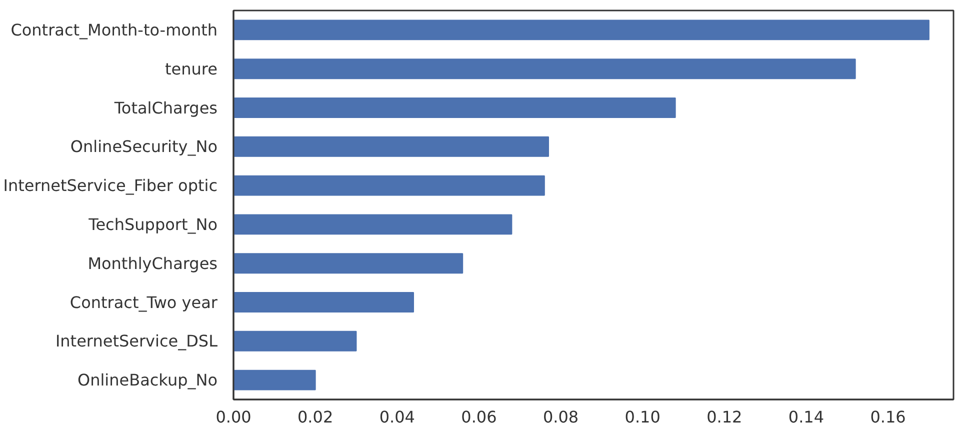 This screenshot has height=434, width=961. What do you see at coordinates (397, 417) in the screenshot?
I see `x-tick-label: 0.04` at bounding box center [397, 417].